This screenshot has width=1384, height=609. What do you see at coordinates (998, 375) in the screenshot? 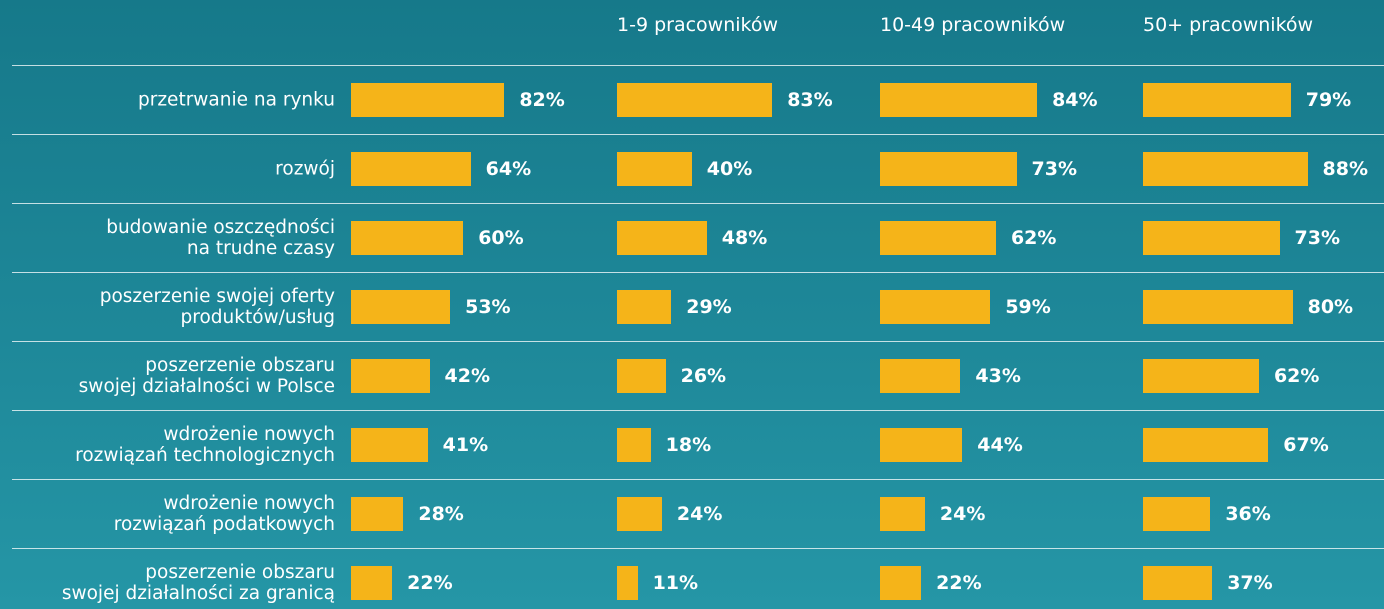
I see `value-label: 43%` at bounding box center [998, 375].